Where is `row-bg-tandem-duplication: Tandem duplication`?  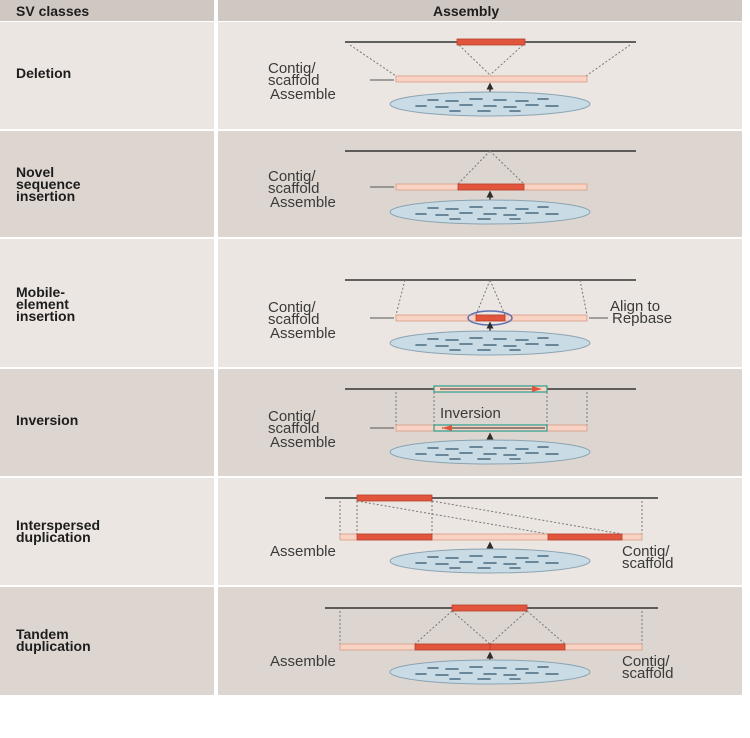
row-bg-tandem-duplication: Tandem duplication is located at coordinates (107, 641).